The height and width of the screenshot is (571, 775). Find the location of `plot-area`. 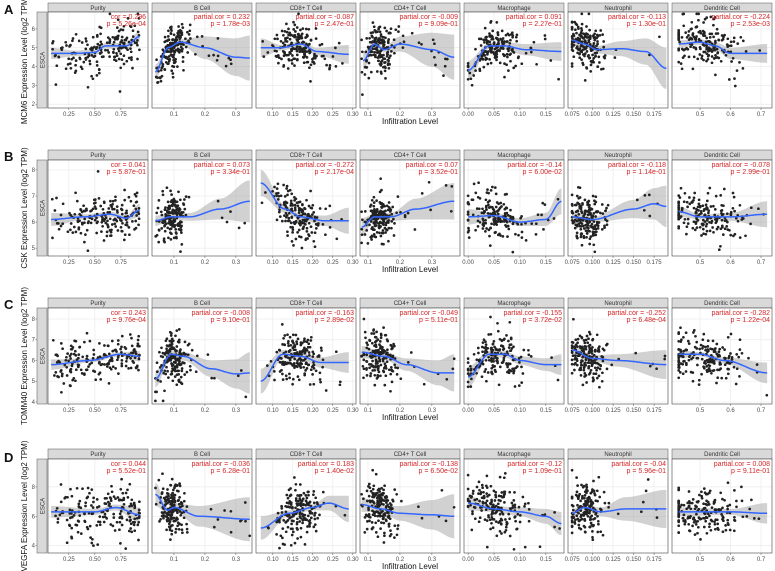

plot-area is located at coordinates (410, 60).